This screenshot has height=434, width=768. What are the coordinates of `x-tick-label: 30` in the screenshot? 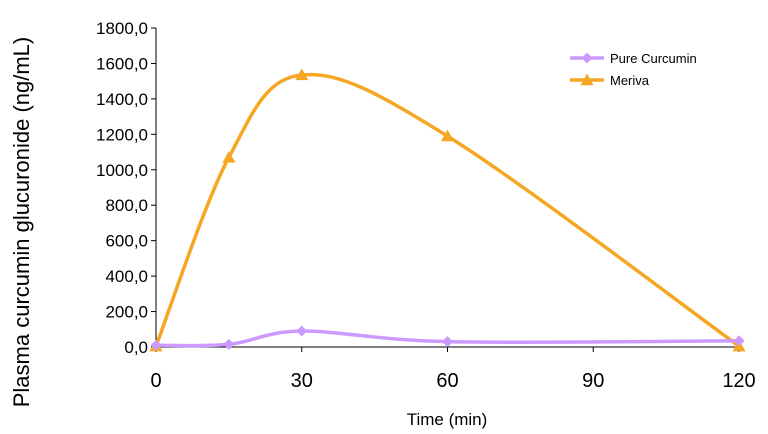 It's located at (302, 381).